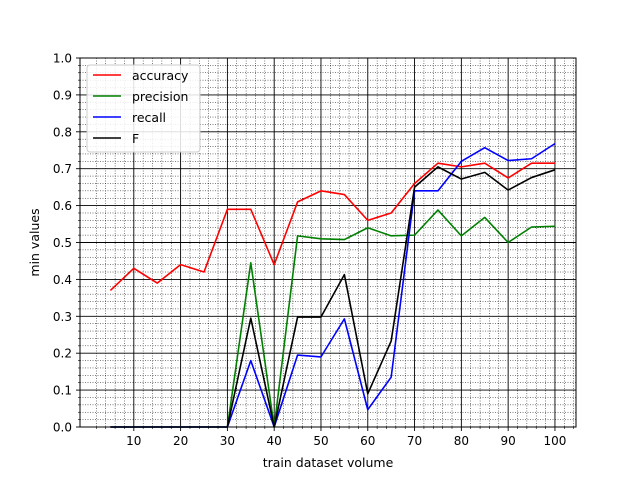 This screenshot has height=480, width=640. Describe the element at coordinates (62, 59) in the screenshot. I see `y-tick-label: 1.0` at that location.